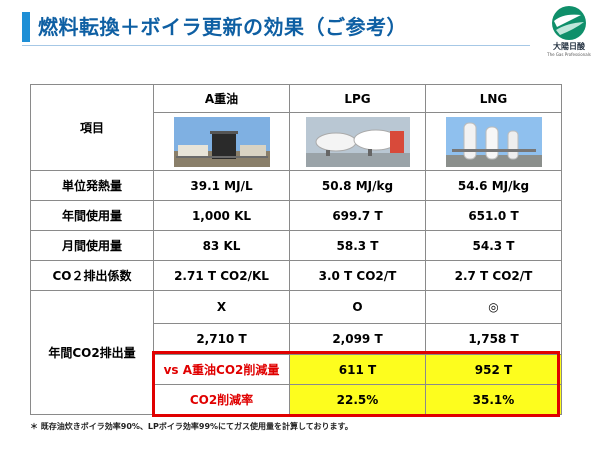 The width and height of the screenshot is (600, 450). Describe the element at coordinates (493, 98) in the screenshot. I see `column-header-lng: LNG` at that location.